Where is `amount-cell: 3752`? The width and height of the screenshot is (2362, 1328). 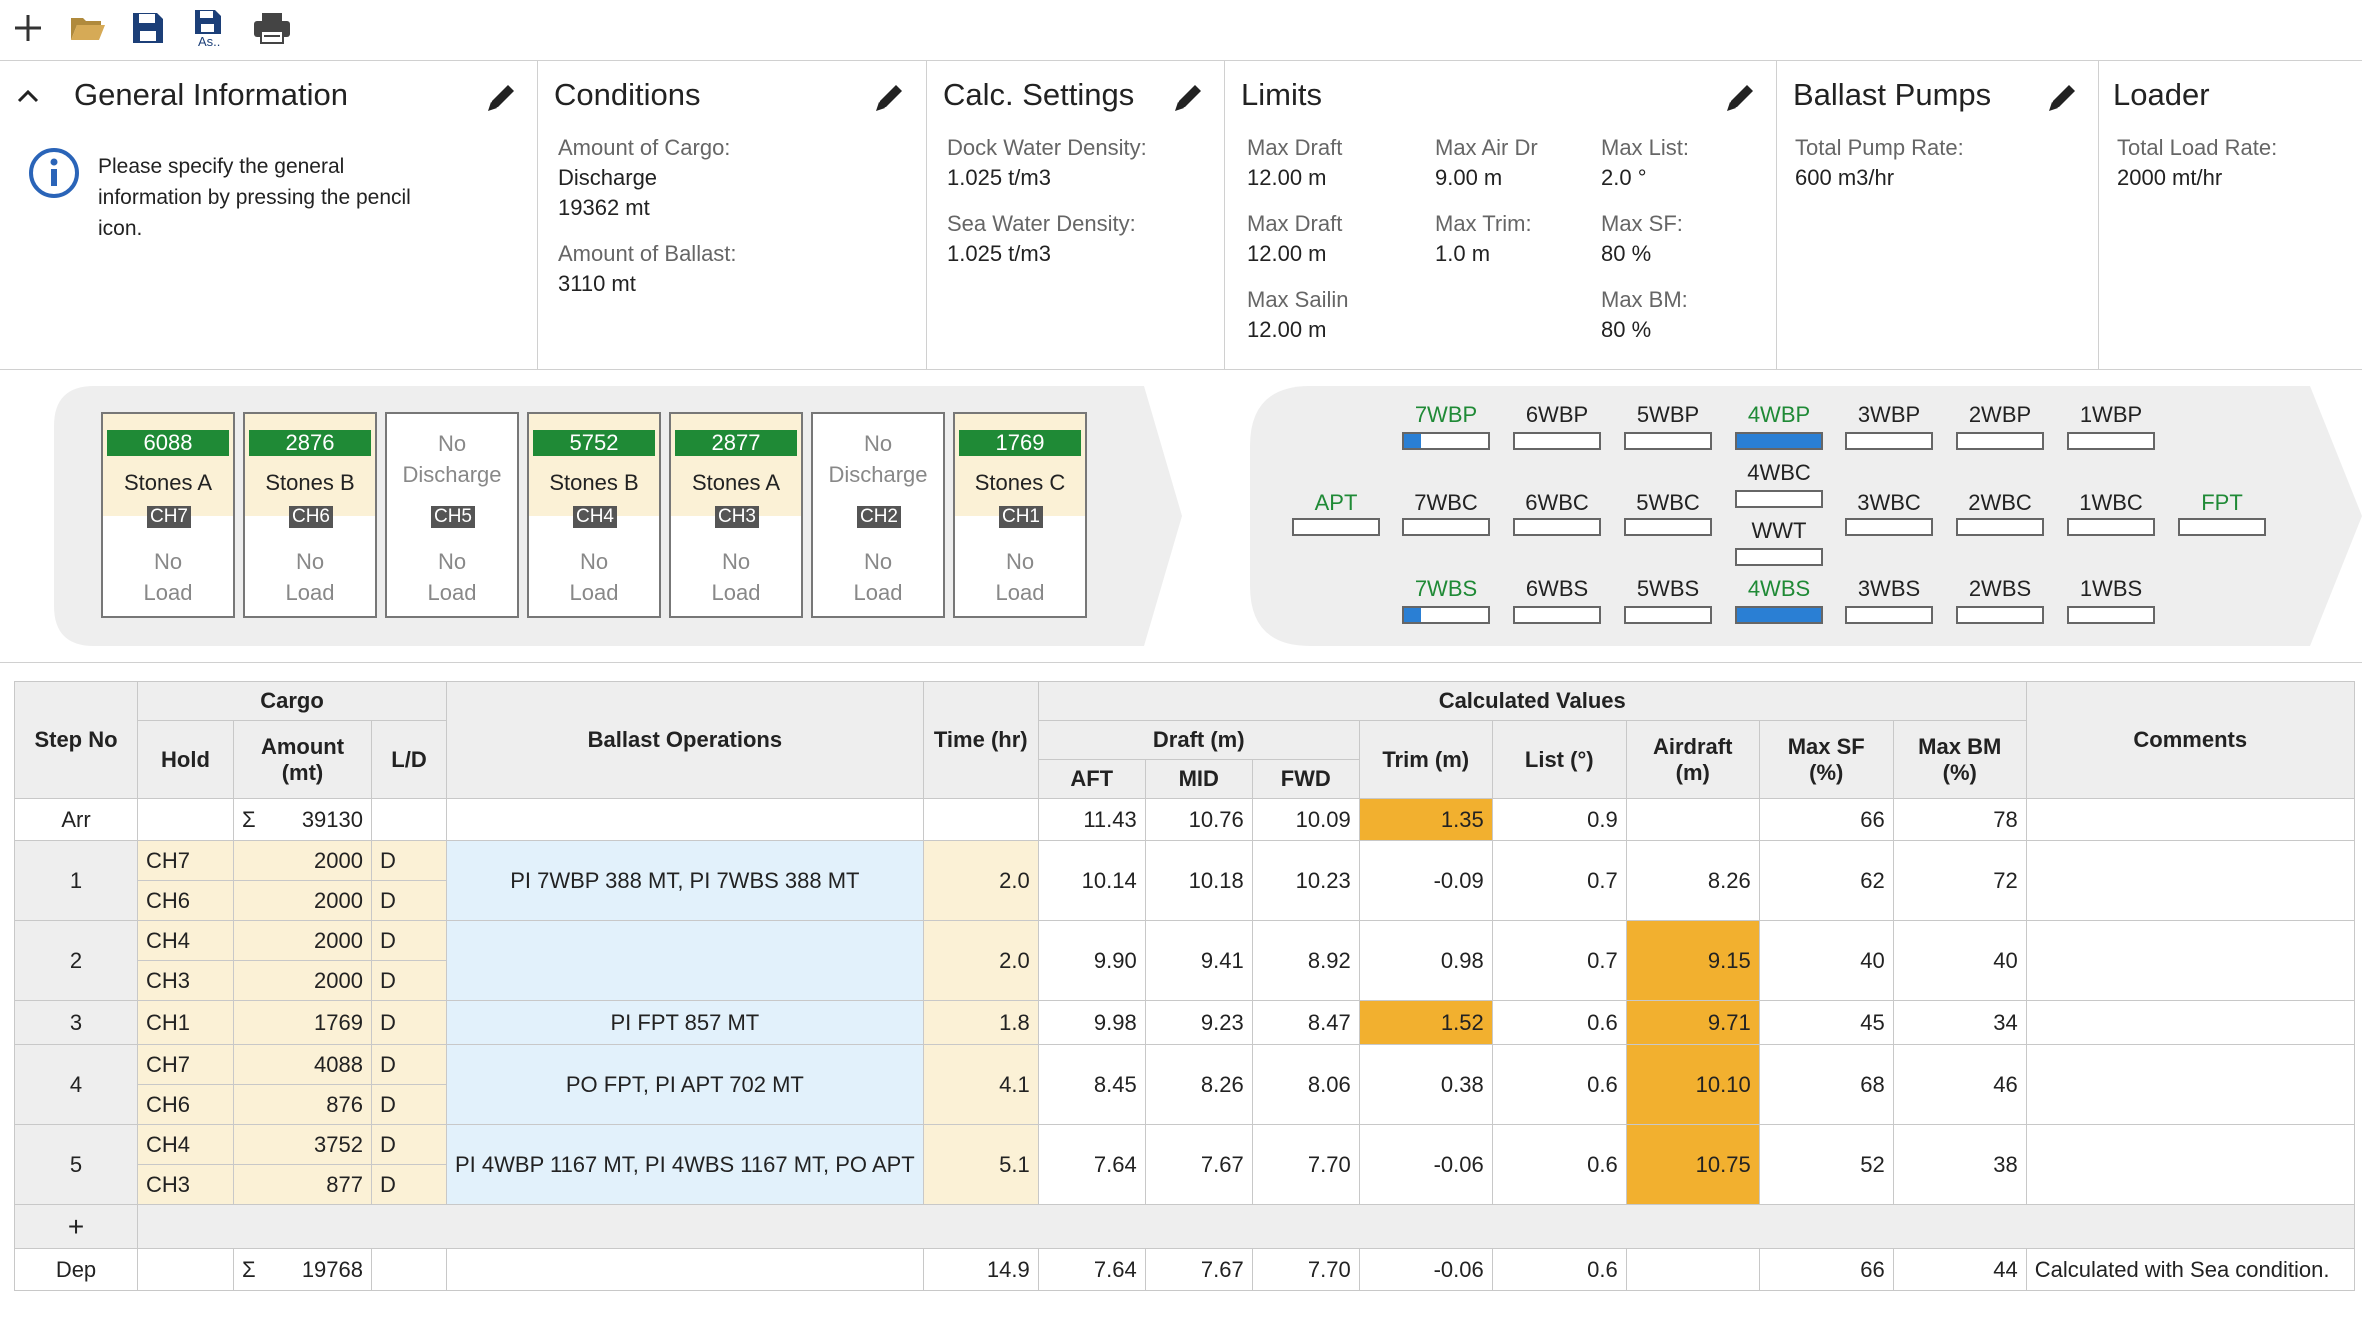 amount-cell: 3752 is located at coordinates (302, 1144).